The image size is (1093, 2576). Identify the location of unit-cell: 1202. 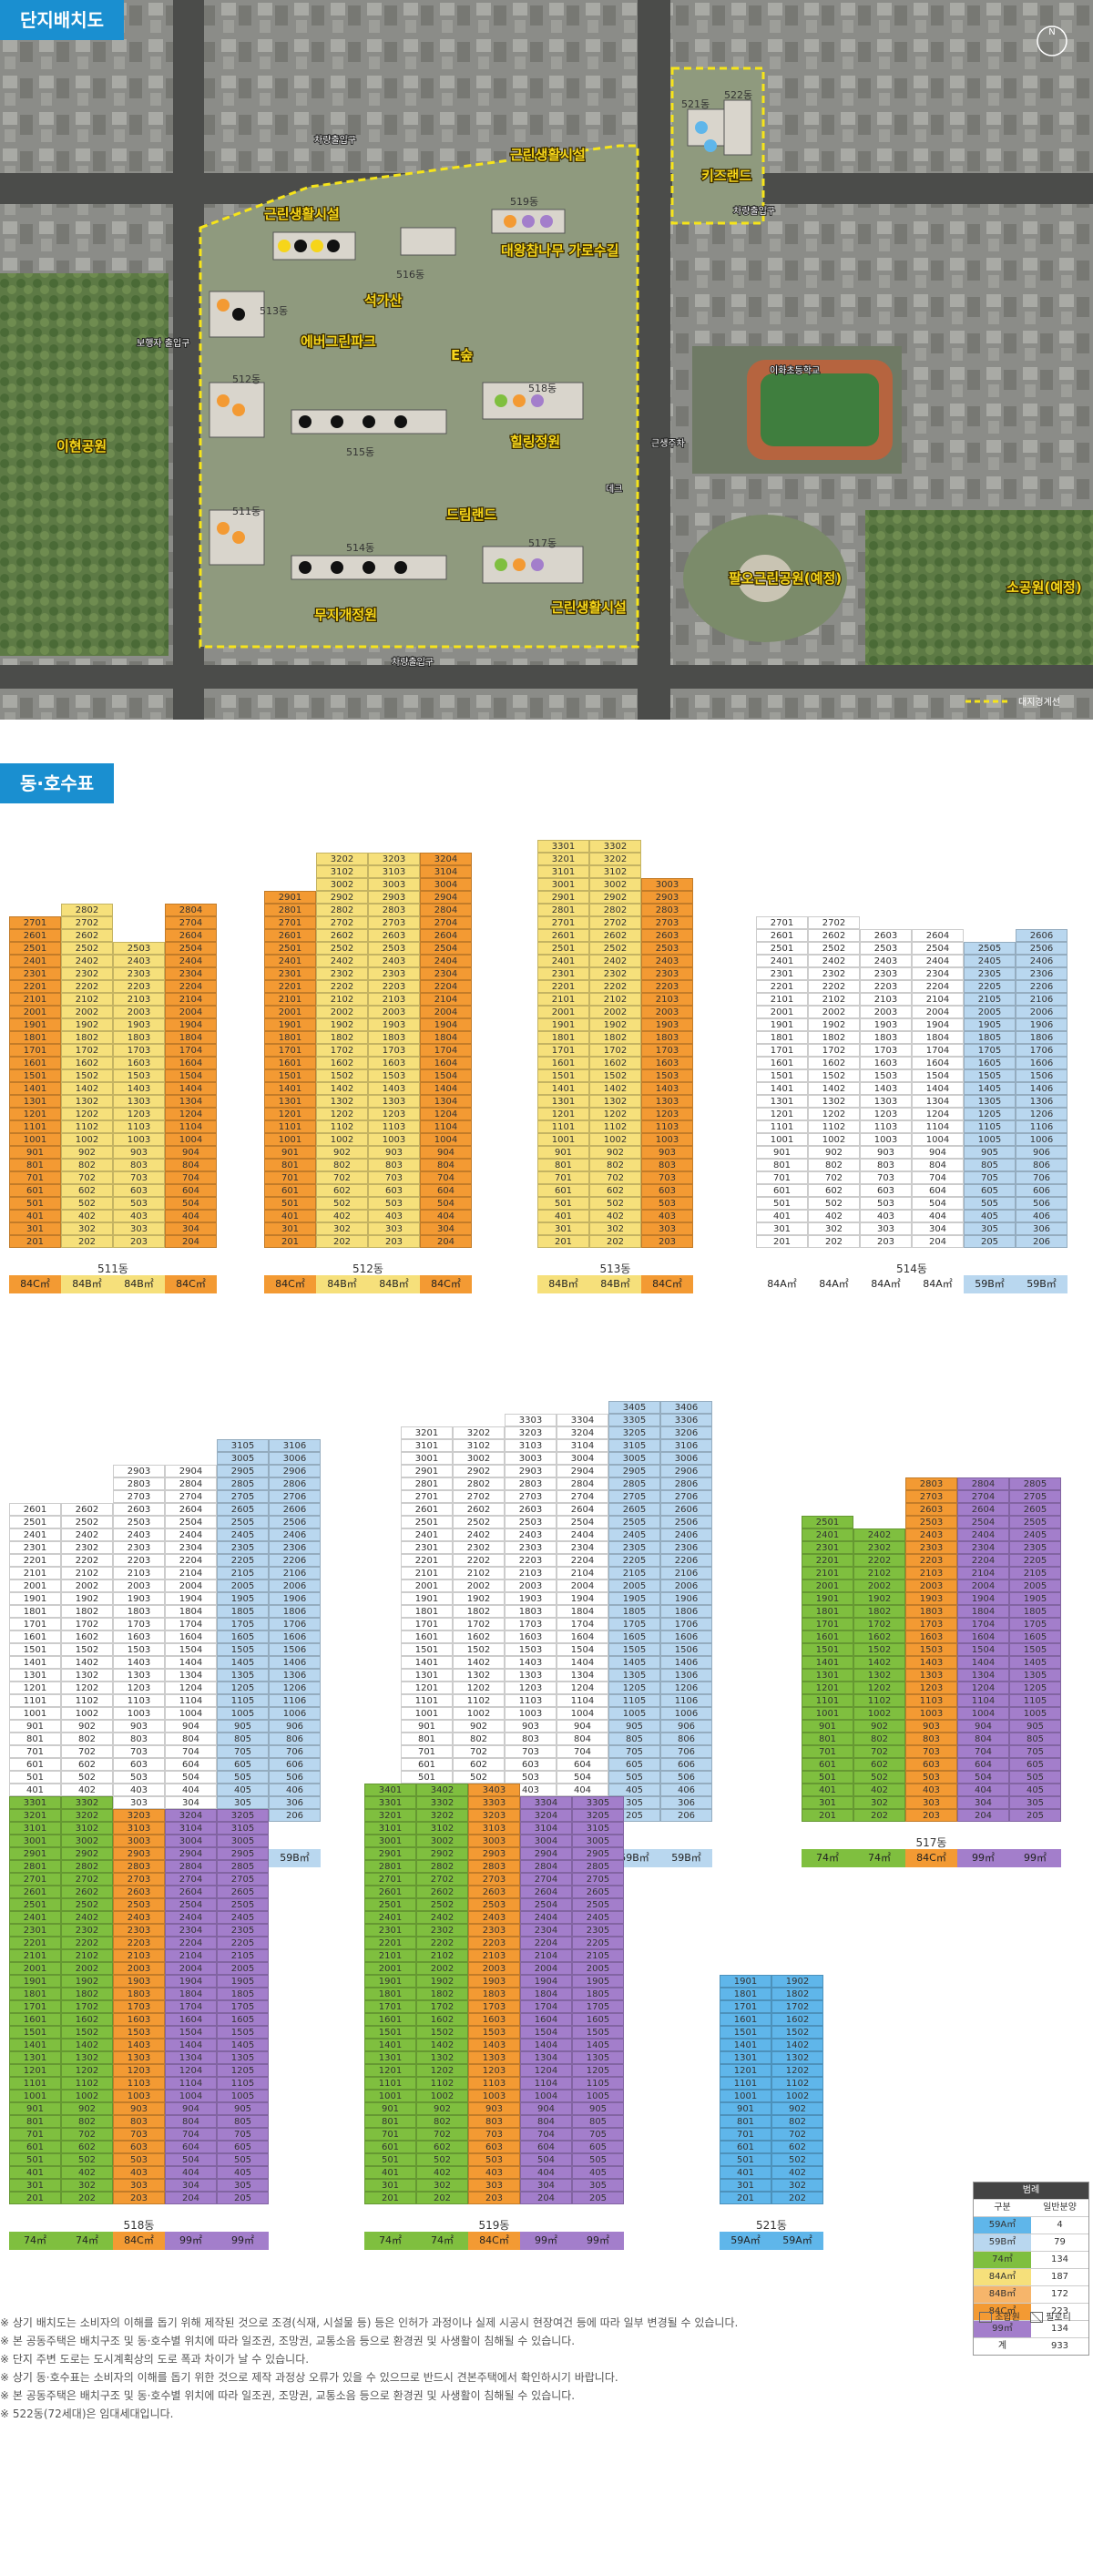
(87, 1688).